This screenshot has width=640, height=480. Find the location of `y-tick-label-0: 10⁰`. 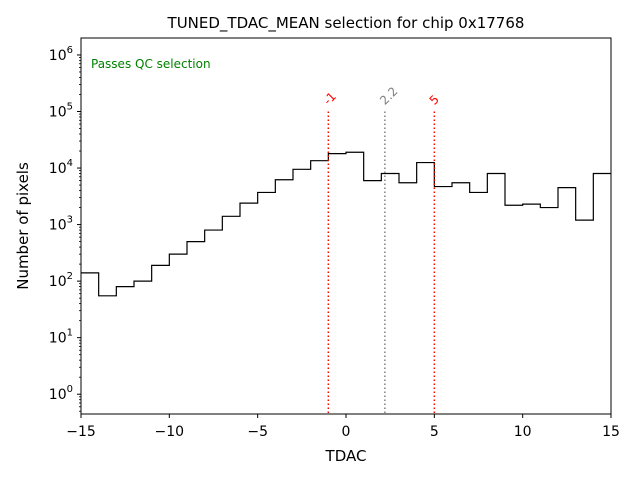

y-tick-label-0: 10⁰ is located at coordinates (61, 393).